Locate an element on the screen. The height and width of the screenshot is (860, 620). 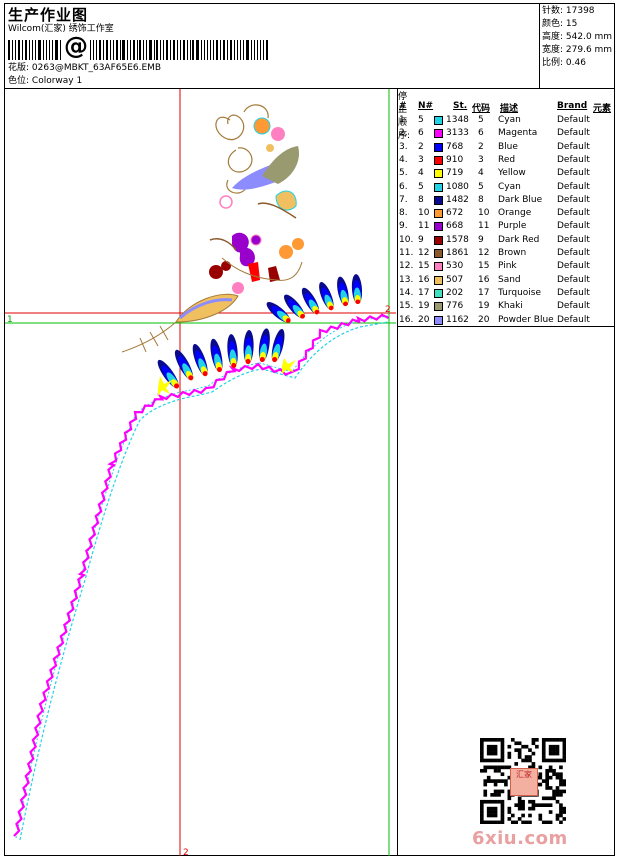
feather-fan-group is located at coordinates (260, 331).